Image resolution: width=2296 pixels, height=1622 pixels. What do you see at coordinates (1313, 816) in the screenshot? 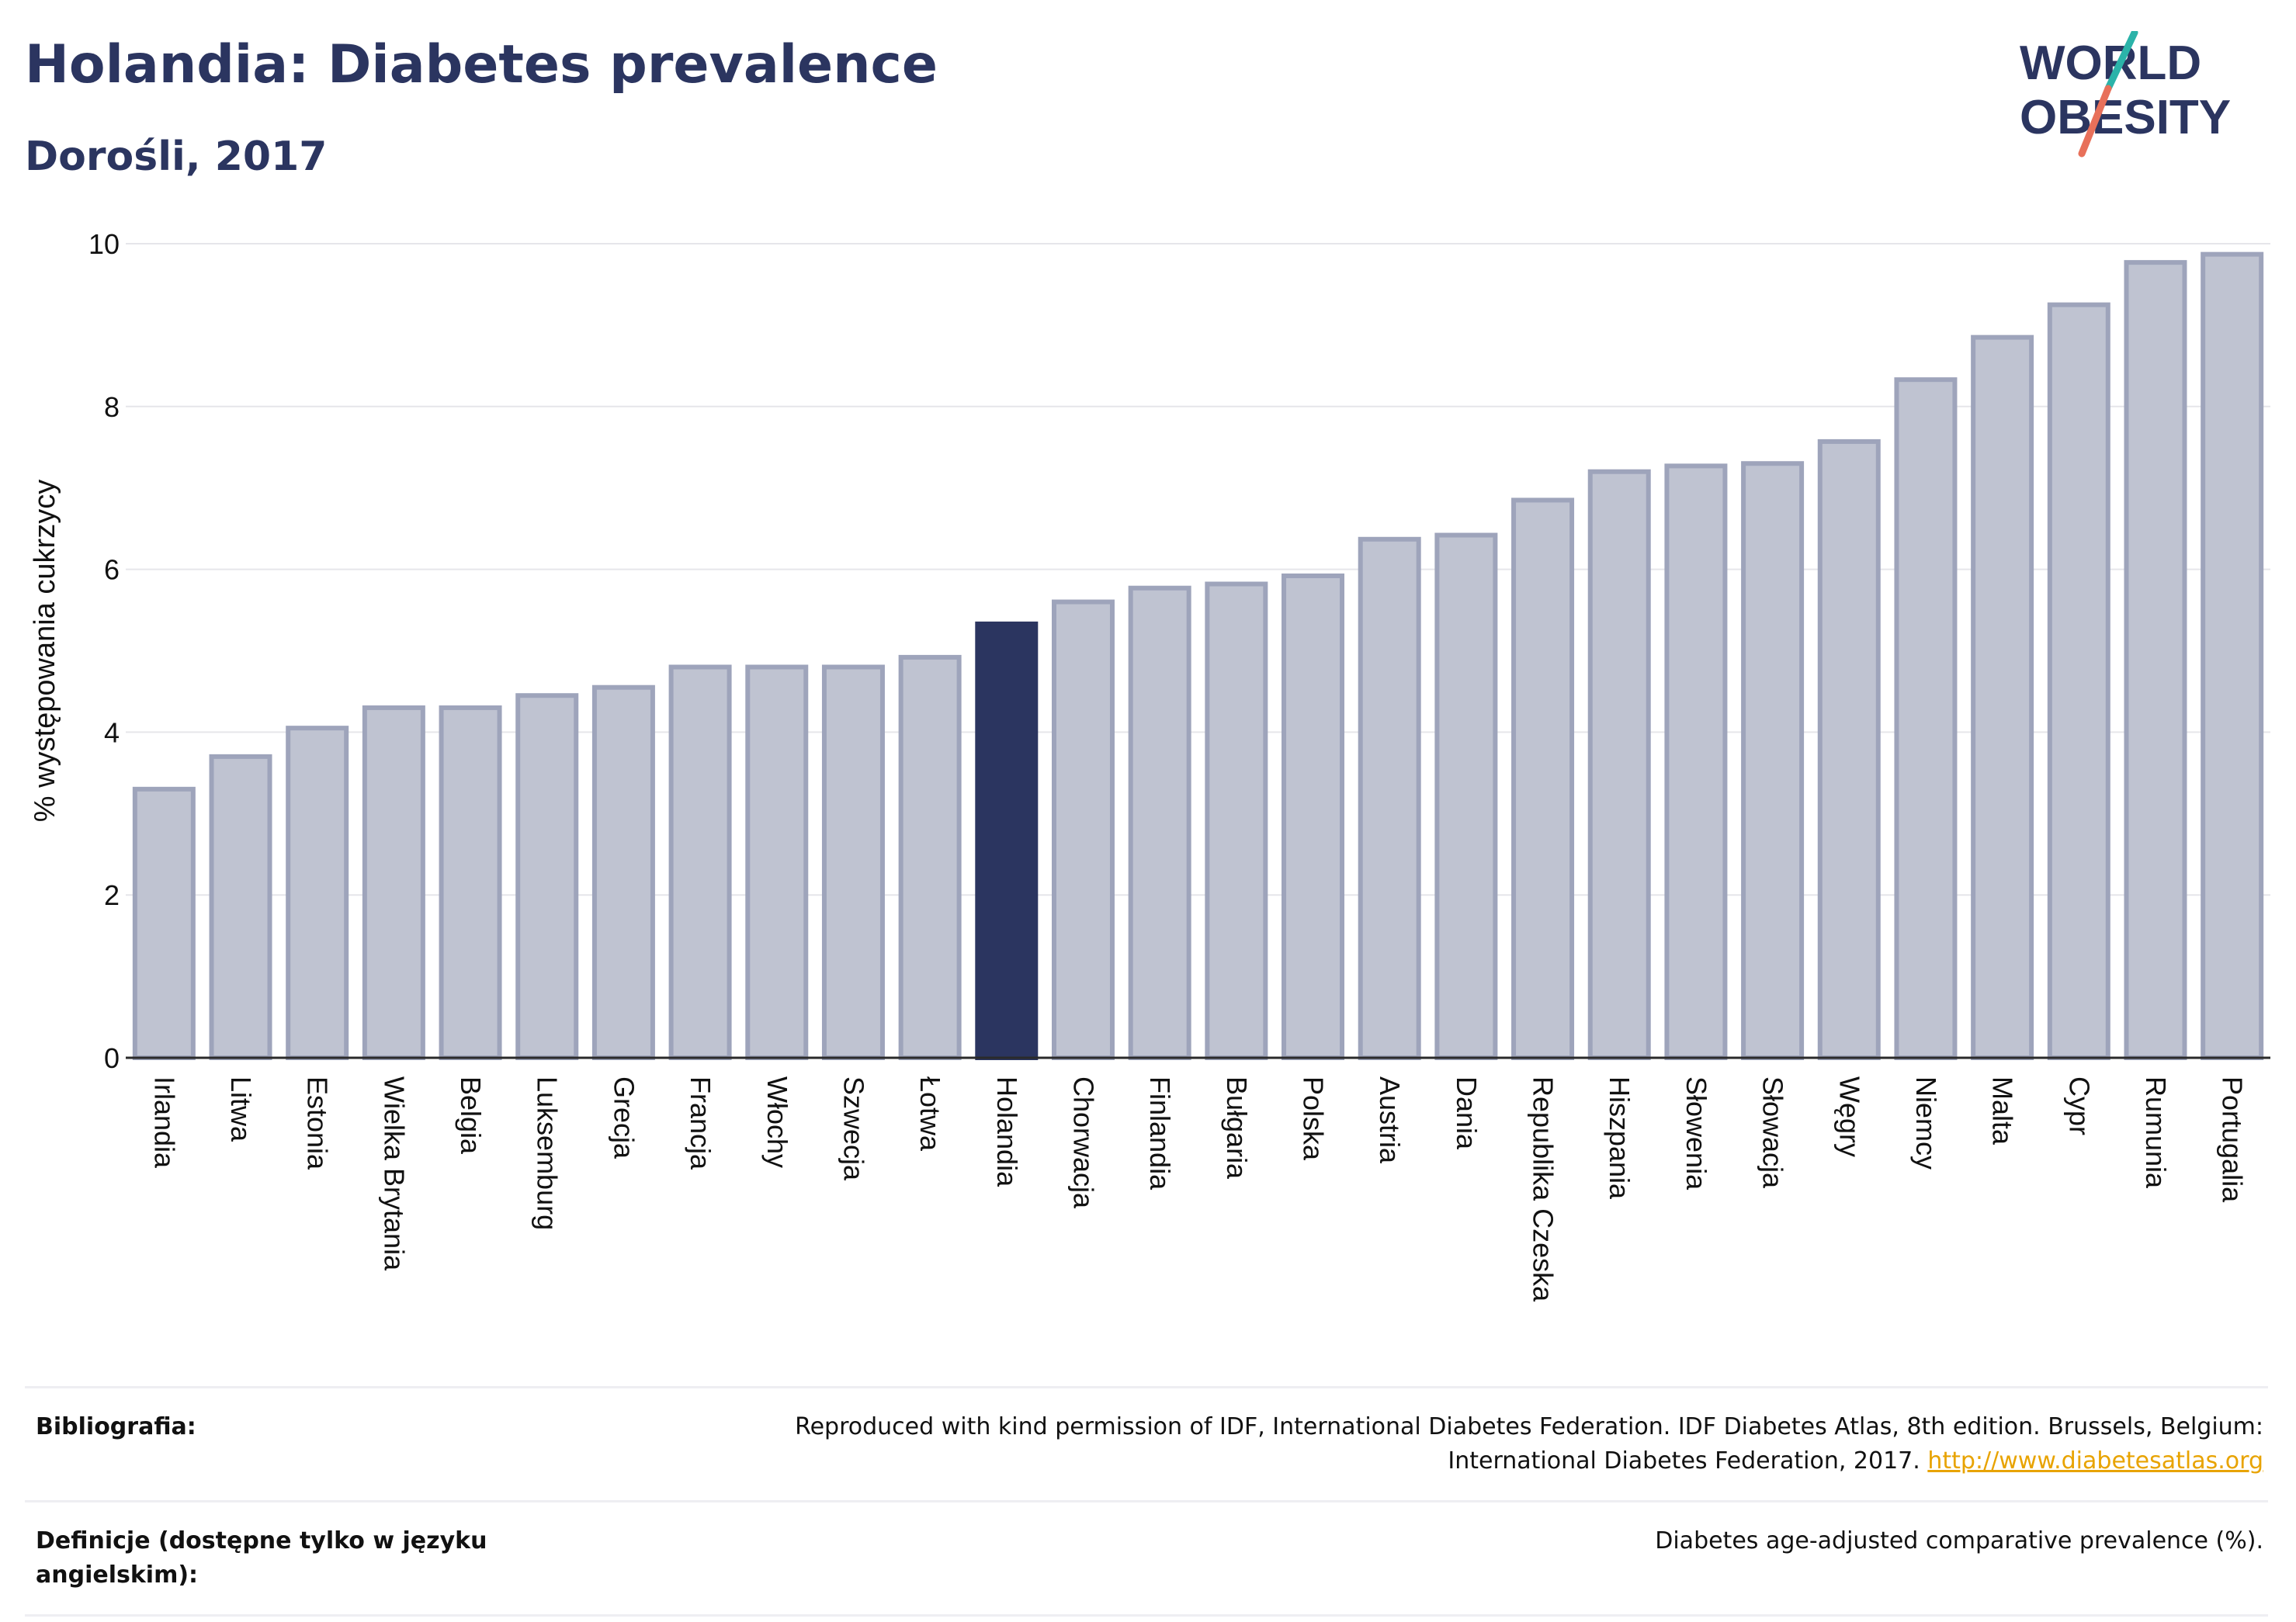
I see `bar-polska` at bounding box center [1313, 816].